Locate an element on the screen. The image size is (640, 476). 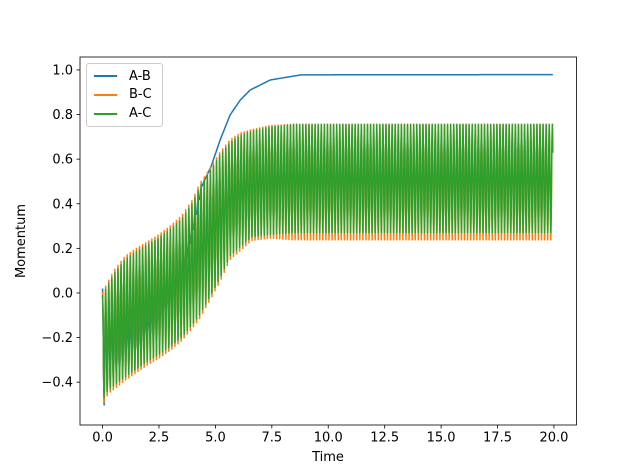
x-tick-label: 17.5 is located at coordinates (497, 438).